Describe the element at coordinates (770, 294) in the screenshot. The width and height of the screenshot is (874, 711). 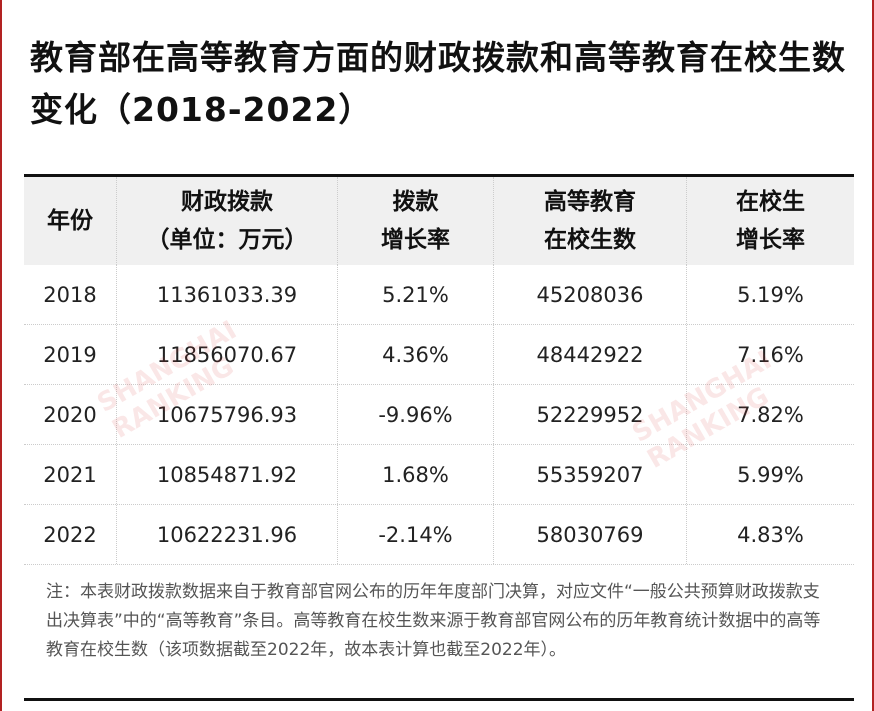
I see `table-cell: 5.19%` at that location.